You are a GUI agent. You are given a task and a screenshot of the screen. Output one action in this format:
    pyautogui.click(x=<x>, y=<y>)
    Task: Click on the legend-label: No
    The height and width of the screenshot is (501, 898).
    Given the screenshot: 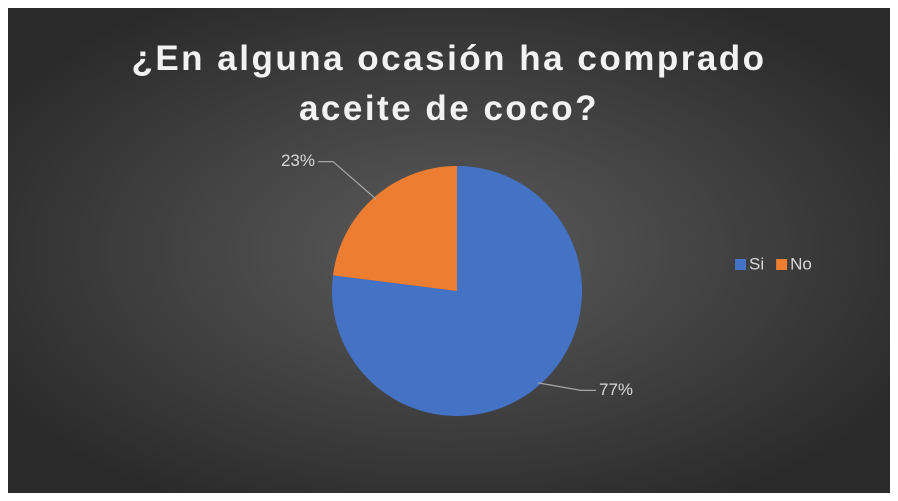 What is the action you would take?
    pyautogui.click(x=801, y=263)
    